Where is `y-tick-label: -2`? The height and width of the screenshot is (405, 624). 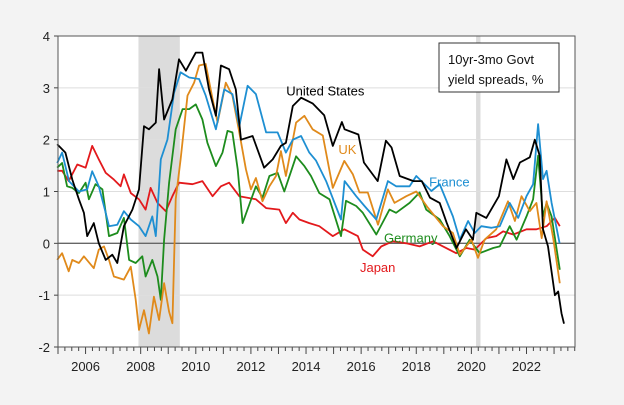
y-tick-label: -2 is located at coordinates (44, 347).